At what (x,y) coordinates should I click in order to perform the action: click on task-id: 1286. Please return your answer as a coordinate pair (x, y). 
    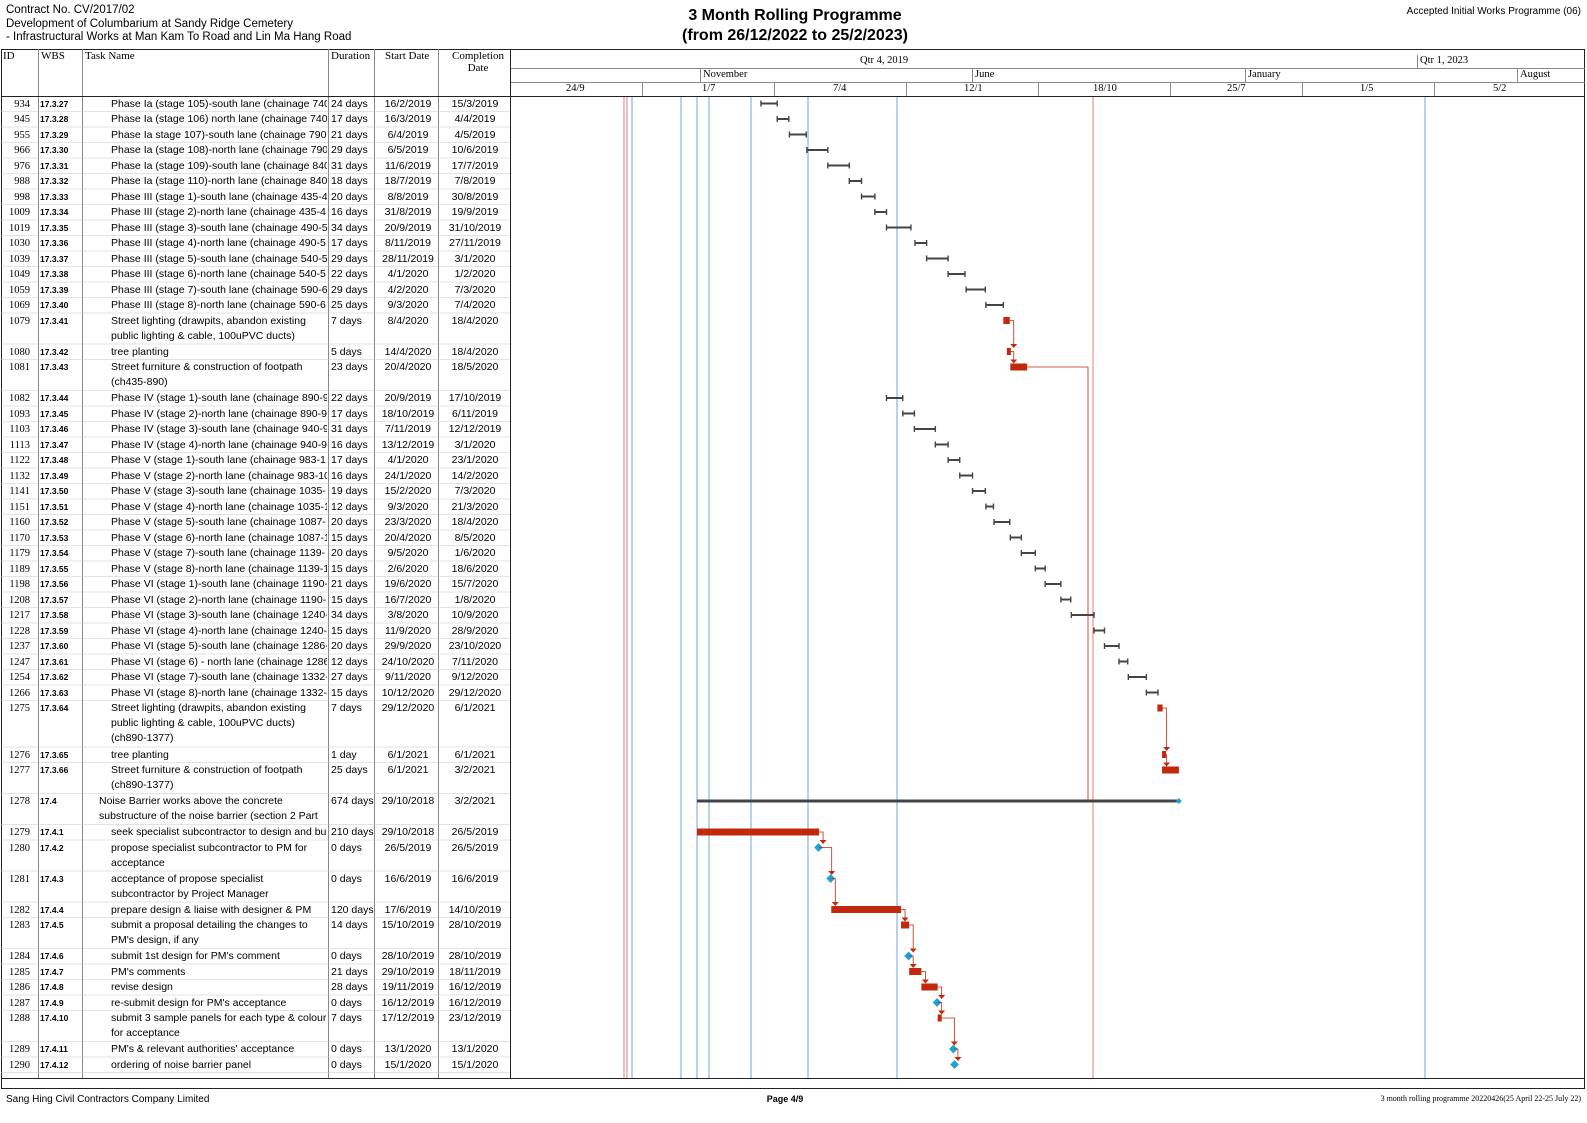
    Looking at the image, I should click on (19, 987).